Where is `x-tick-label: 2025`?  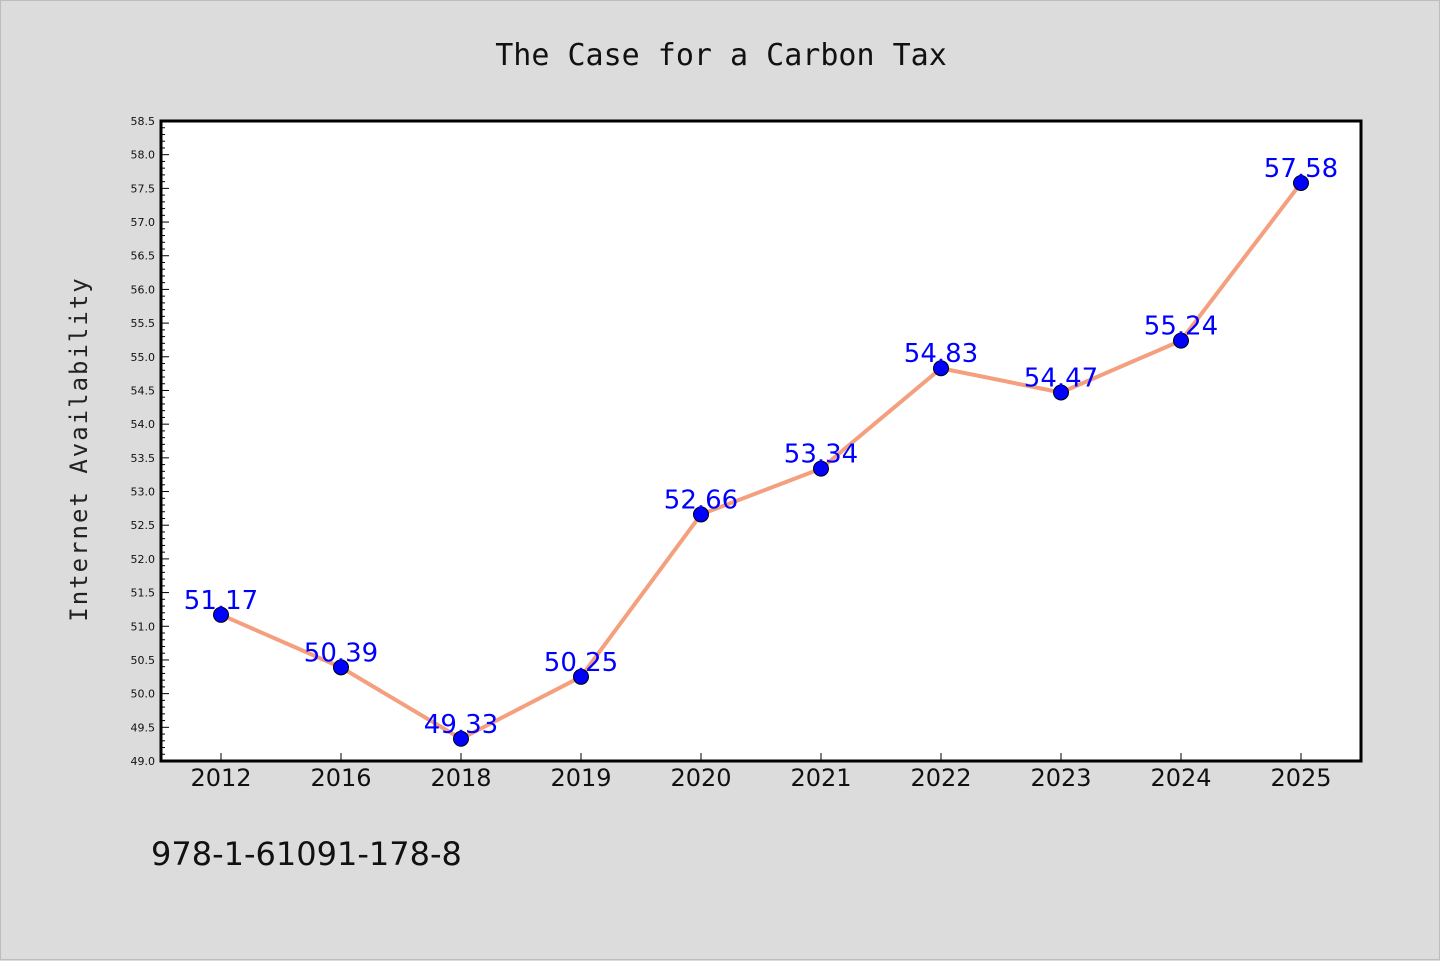 x-tick-label: 2025 is located at coordinates (1300, 778).